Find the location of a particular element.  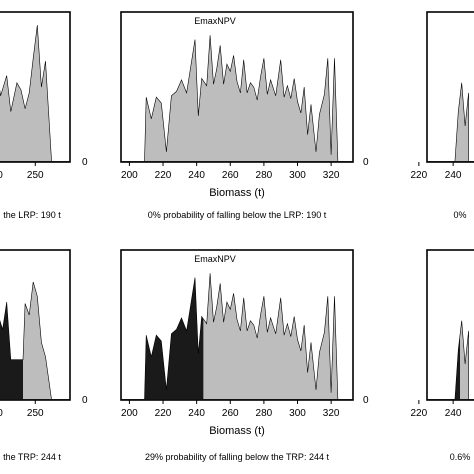

panel-caption: 0.6% is located at coordinates (460, 457).